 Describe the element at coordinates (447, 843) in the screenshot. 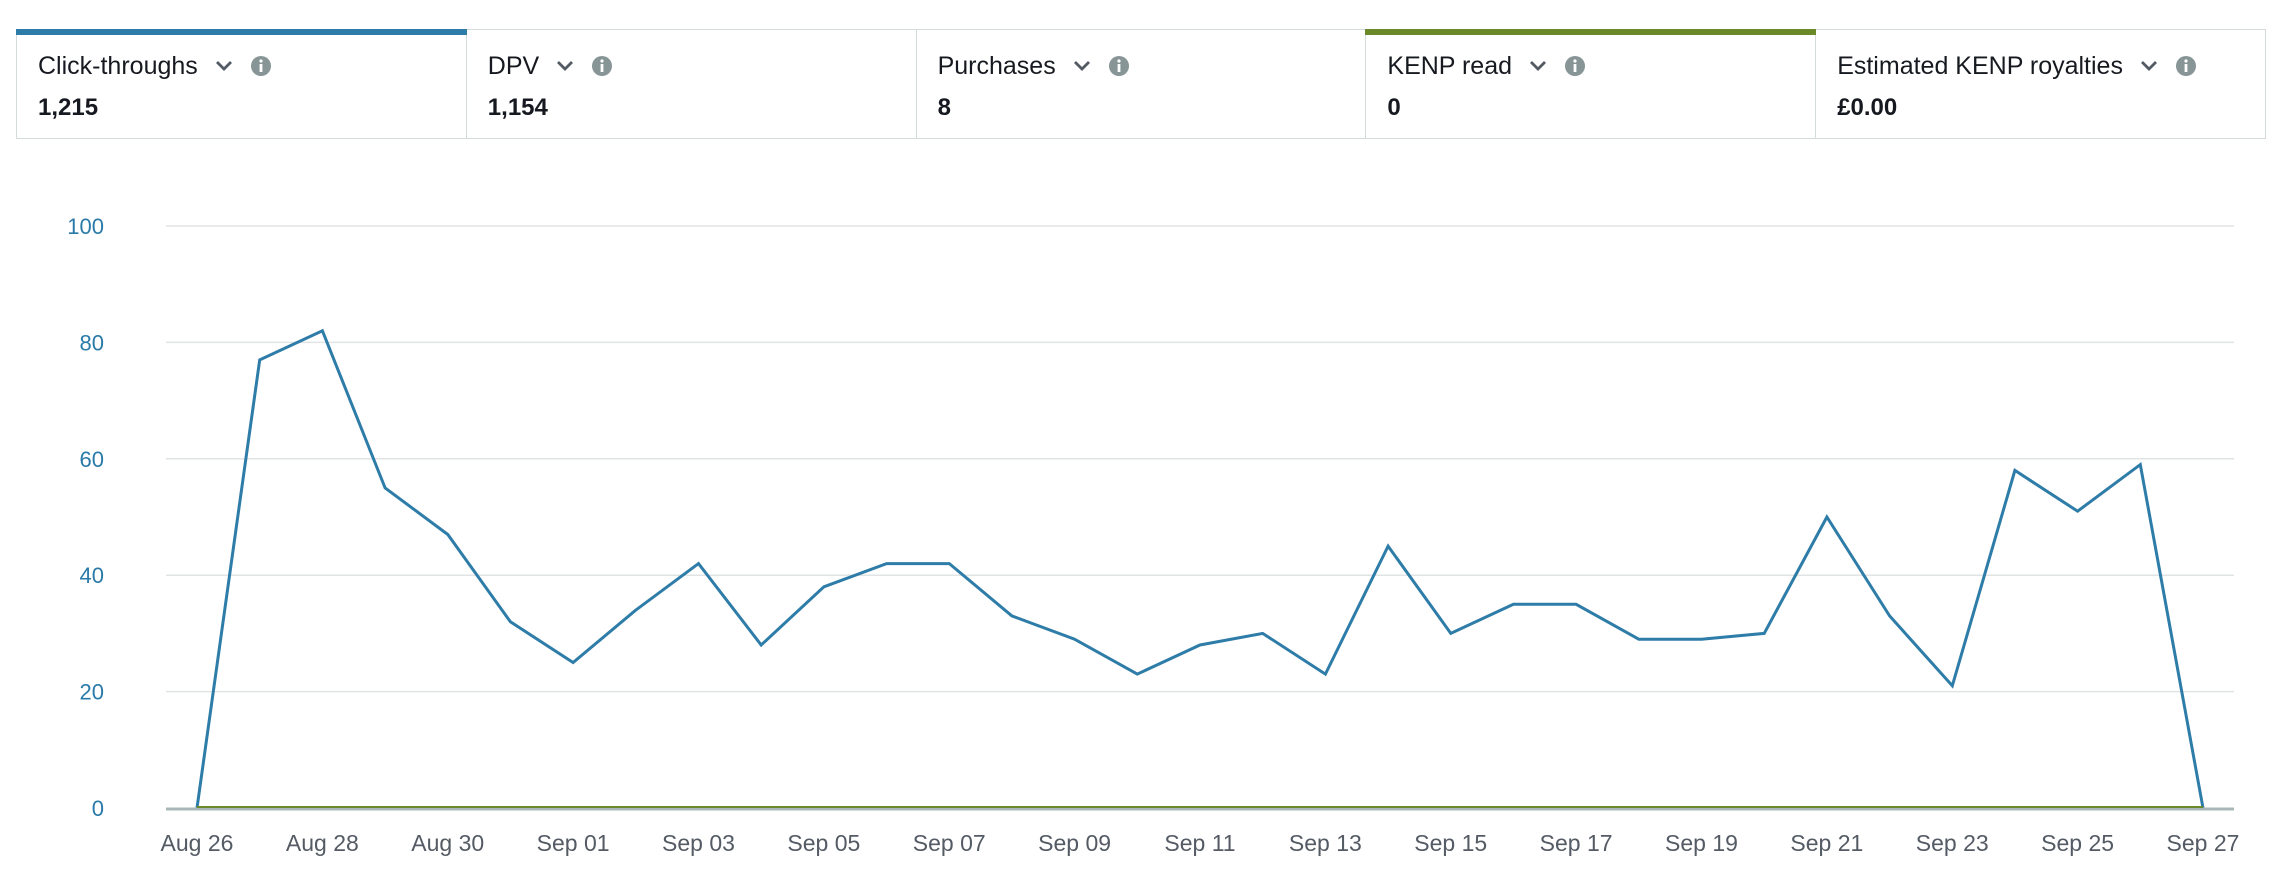

I see `x-tick-label: Aug 30` at that location.